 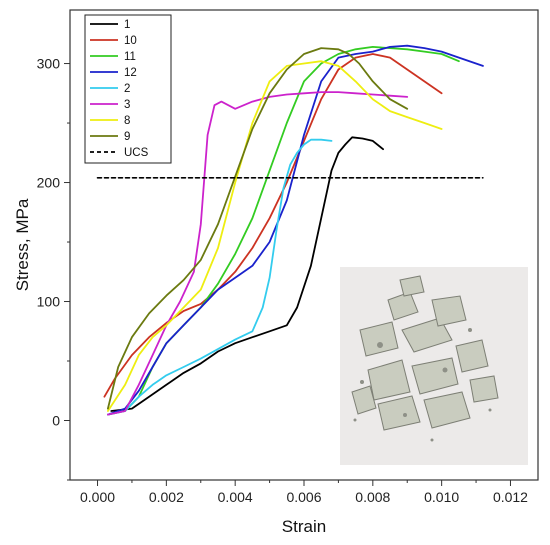 I want to click on legend-label-9: 9, so click(x=127, y=137).